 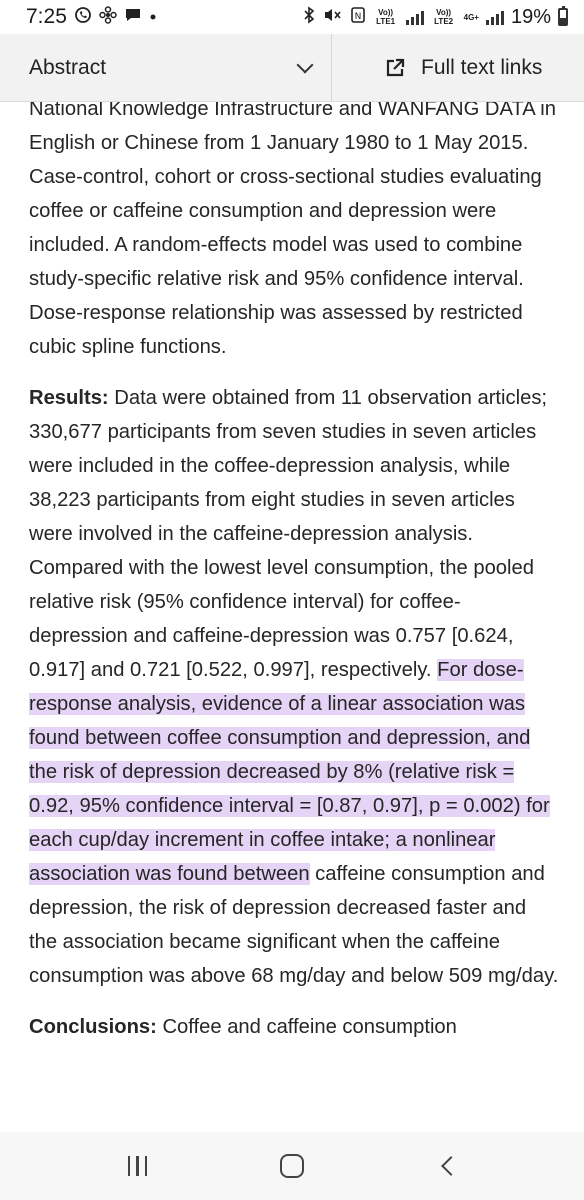 What do you see at coordinates (93, 1027) in the screenshot?
I see `conclusions-label: Conclusions:` at bounding box center [93, 1027].